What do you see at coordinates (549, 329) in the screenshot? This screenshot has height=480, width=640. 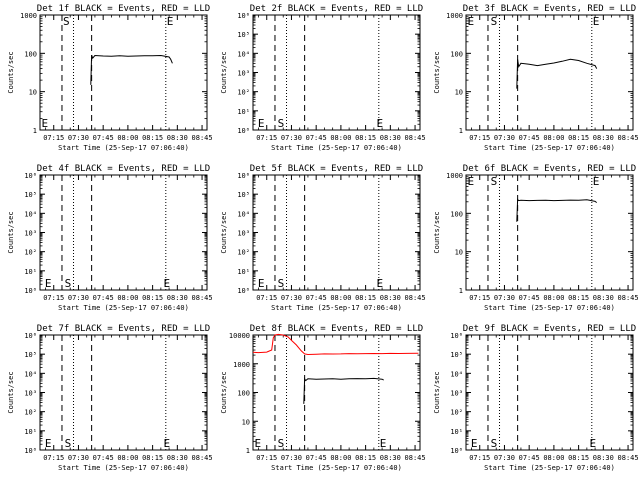 I see `chart-title: Det 9f BLACK = Events, RED = LLD` at bounding box center [549, 329].